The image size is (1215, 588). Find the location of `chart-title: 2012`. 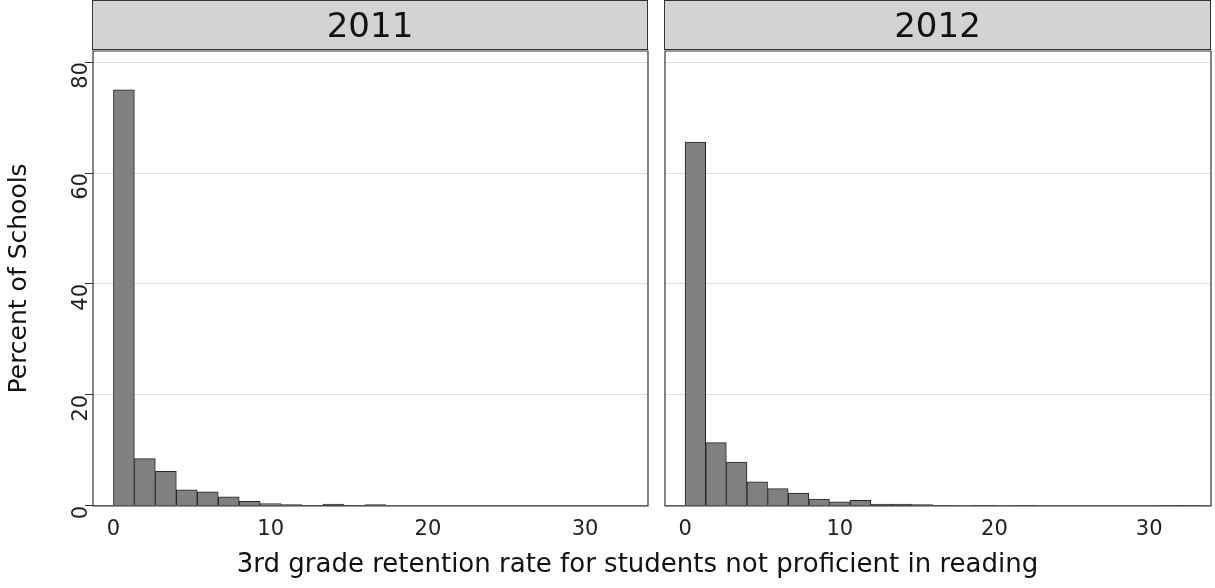

chart-title: 2012 is located at coordinates (937, 25).